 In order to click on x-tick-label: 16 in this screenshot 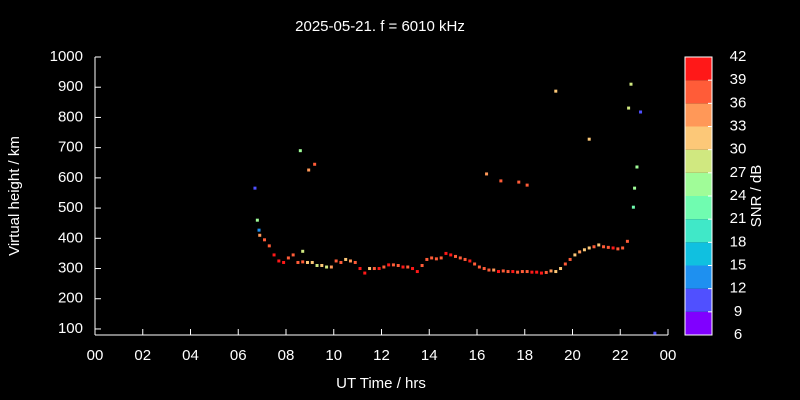, I will do `click(477, 355)`.